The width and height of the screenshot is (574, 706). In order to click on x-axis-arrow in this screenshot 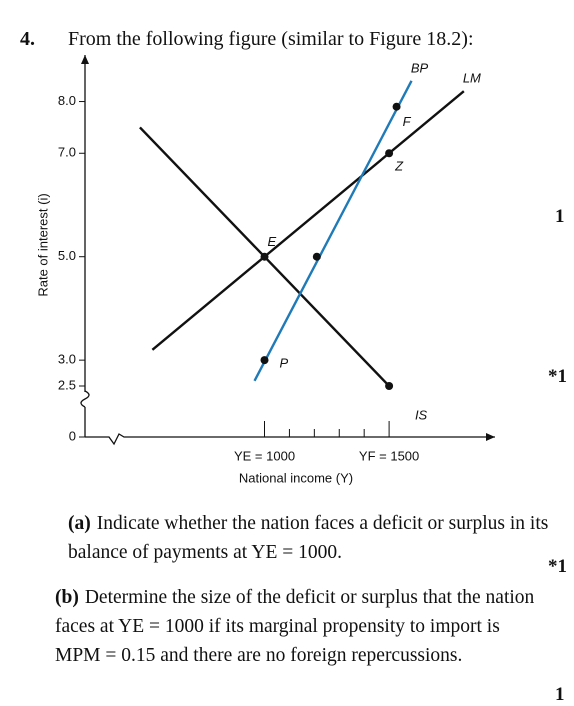, I will do `click(490, 437)`.